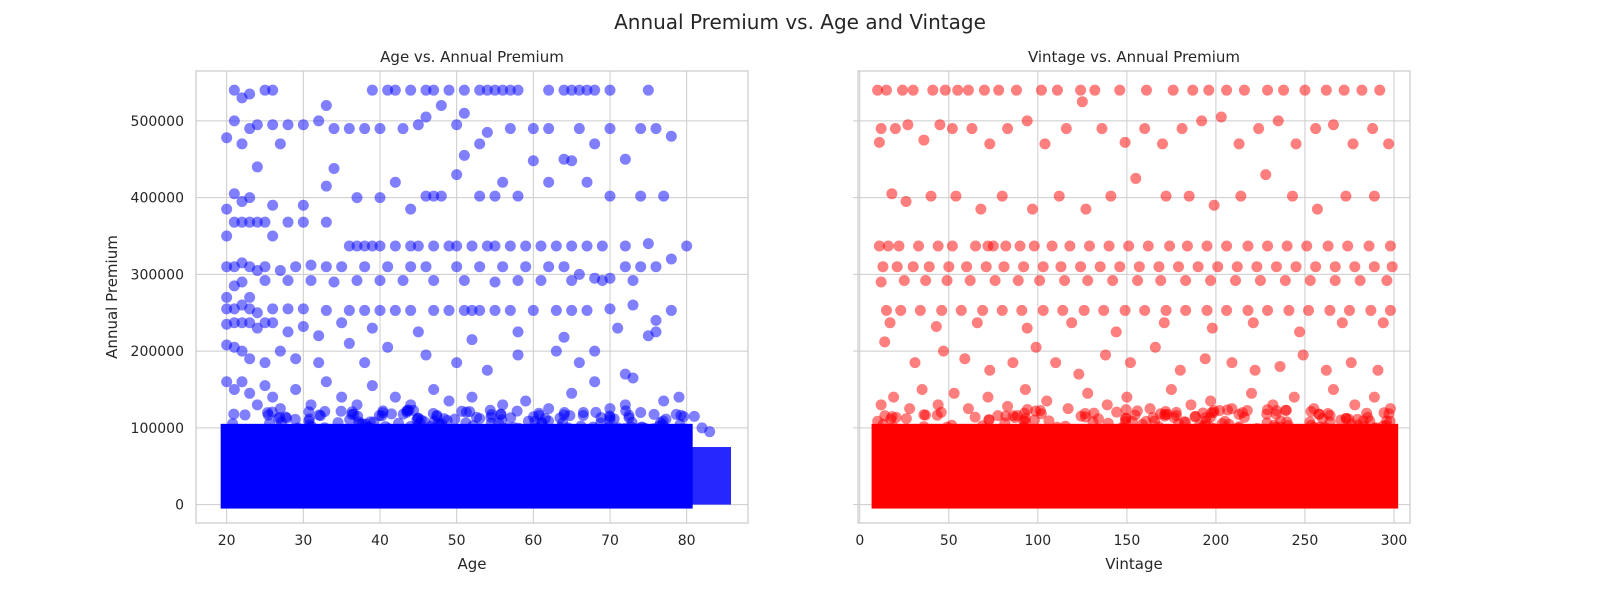 Image resolution: width=1600 pixels, height=600 pixels. Describe the element at coordinates (475, 456) in the screenshot. I see `dense-band-age` at that location.